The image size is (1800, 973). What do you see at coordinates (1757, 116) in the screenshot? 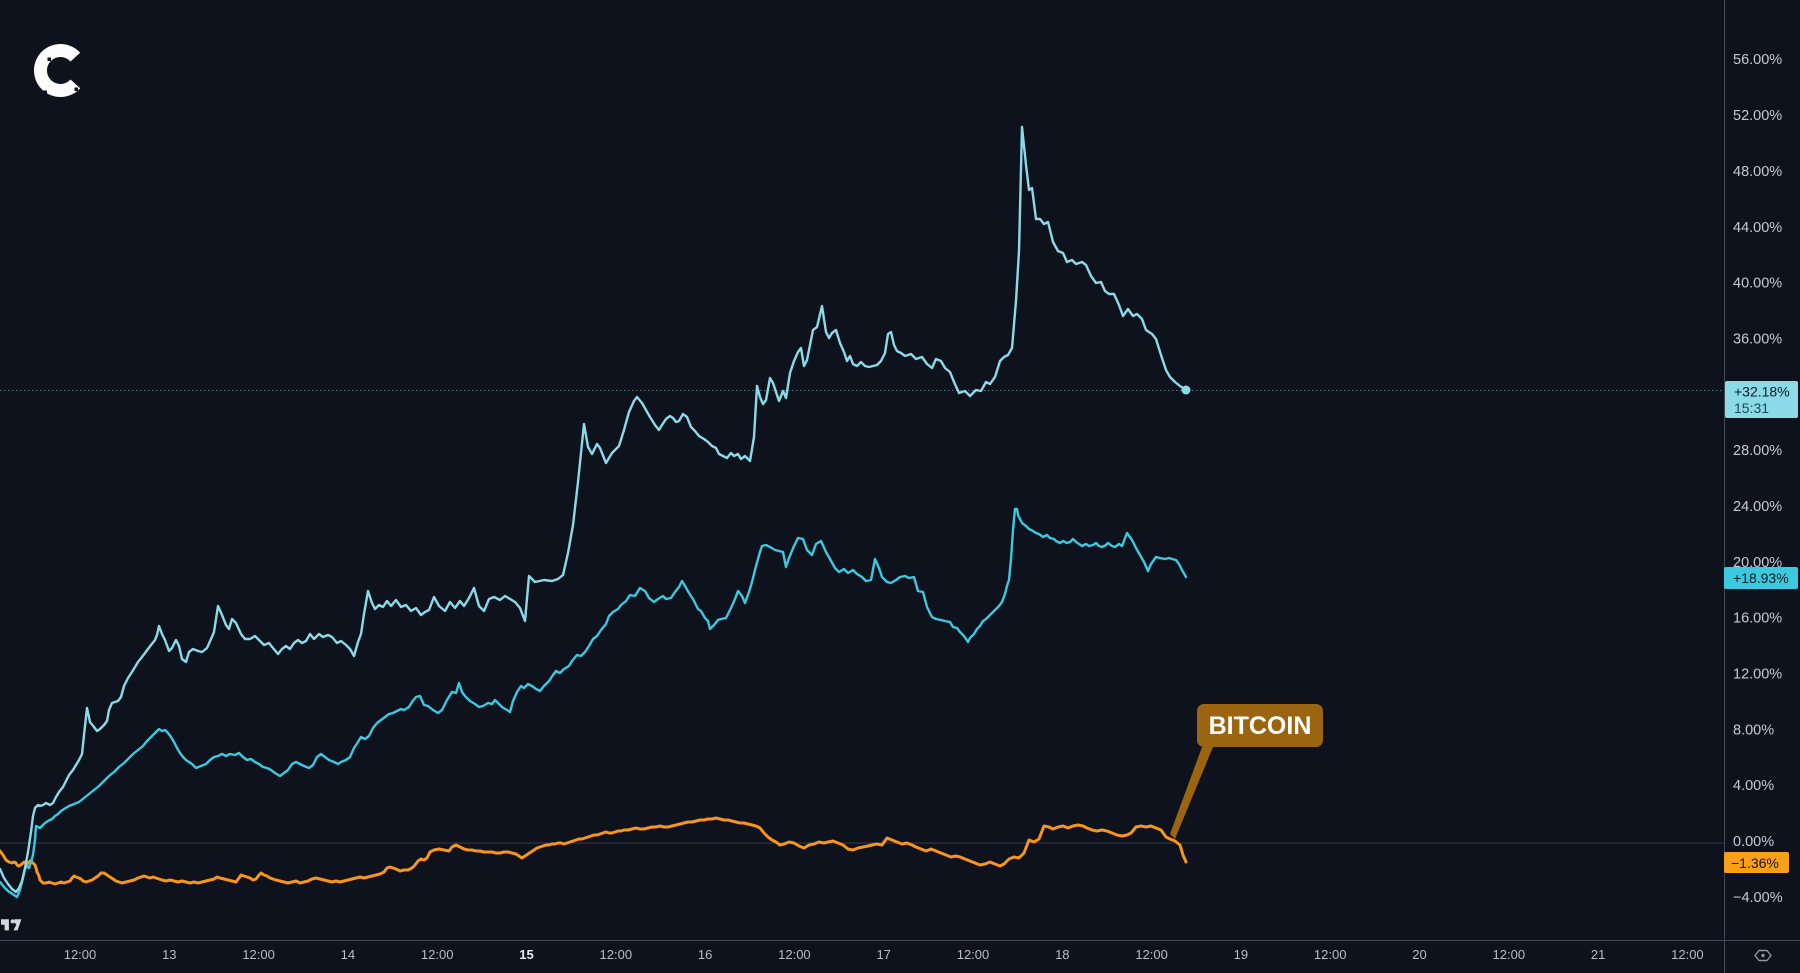
I see `svg-text: 52.00%` at bounding box center [1757, 116].